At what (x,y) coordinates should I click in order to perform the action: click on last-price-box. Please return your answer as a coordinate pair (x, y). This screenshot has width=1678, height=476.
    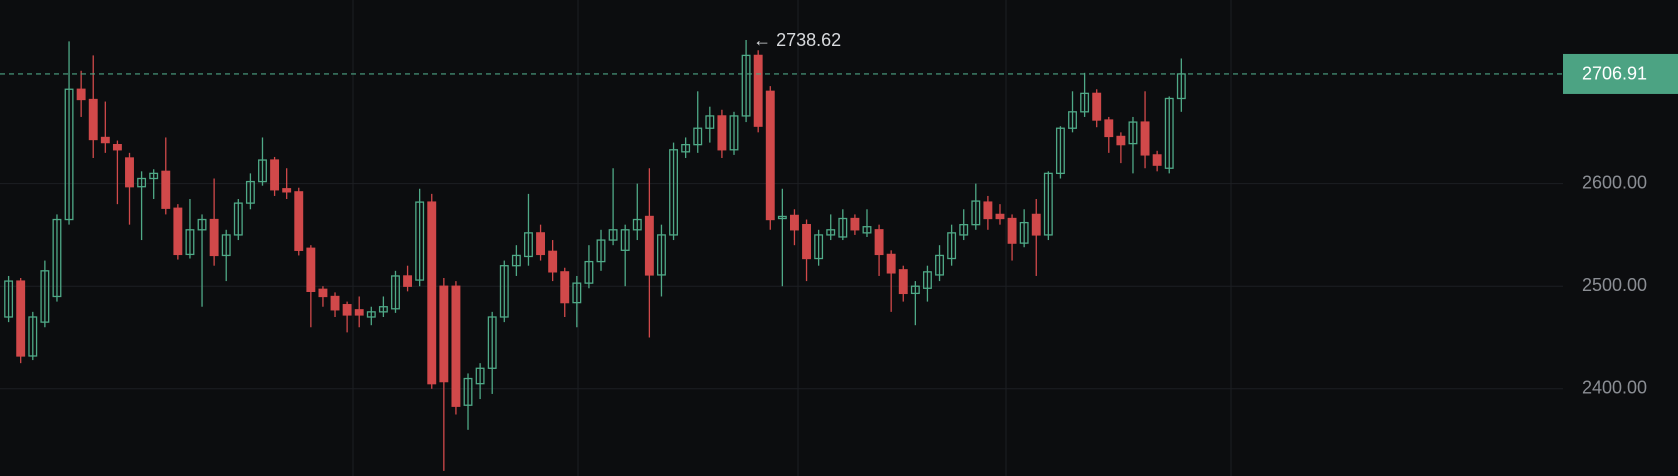
    Looking at the image, I should click on (1620, 73).